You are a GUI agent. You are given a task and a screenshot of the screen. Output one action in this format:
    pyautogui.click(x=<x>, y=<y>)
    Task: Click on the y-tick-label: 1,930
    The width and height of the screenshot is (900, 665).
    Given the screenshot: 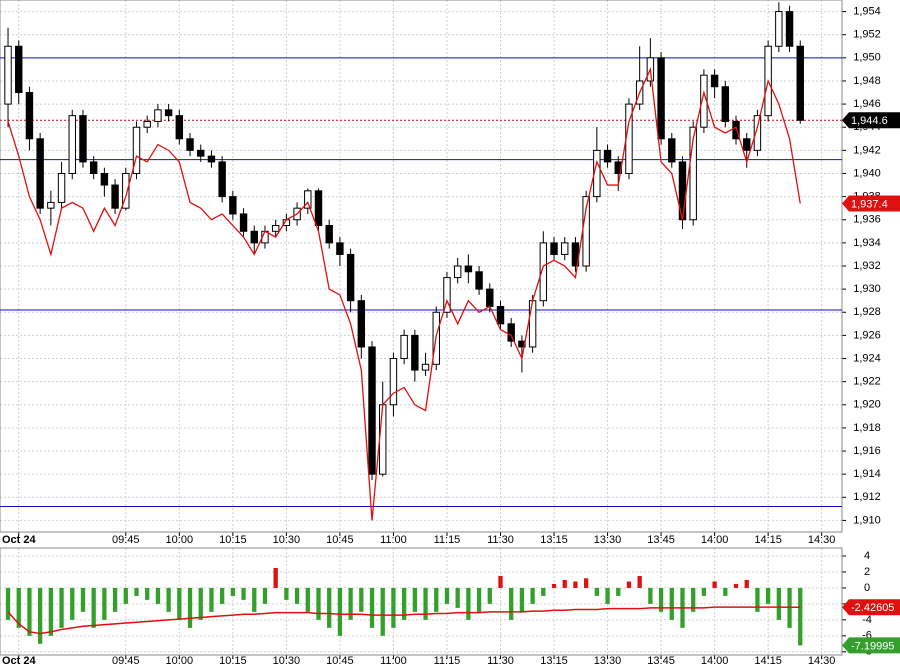 What is the action you would take?
    pyautogui.click(x=867, y=289)
    